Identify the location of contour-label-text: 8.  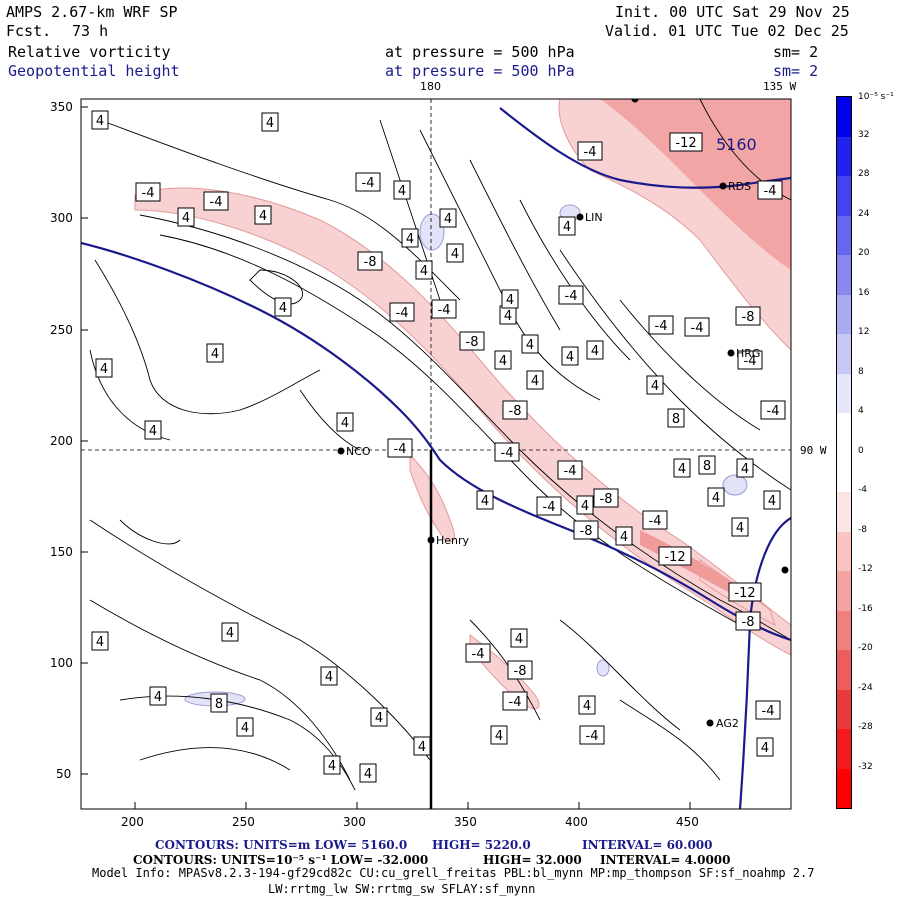
(219, 704).